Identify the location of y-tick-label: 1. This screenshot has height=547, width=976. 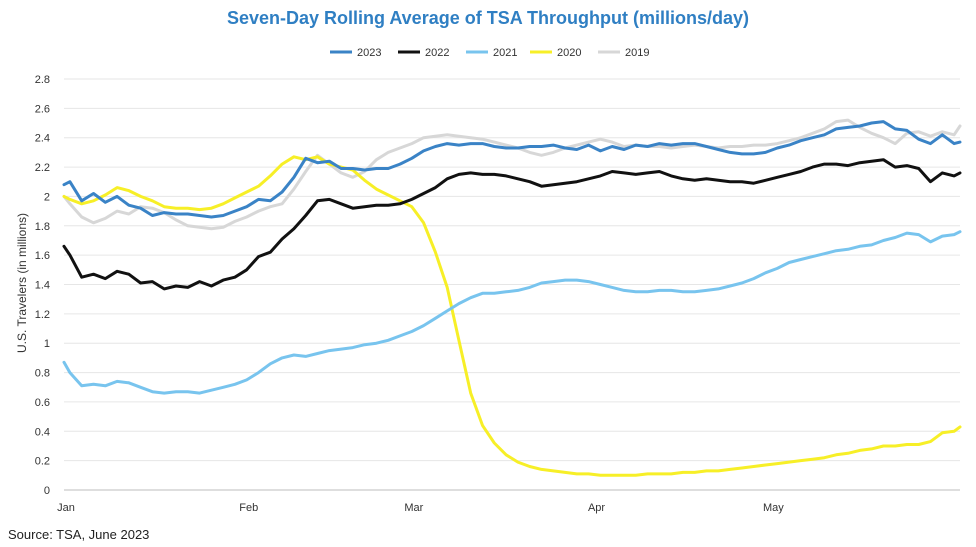
(47, 344).